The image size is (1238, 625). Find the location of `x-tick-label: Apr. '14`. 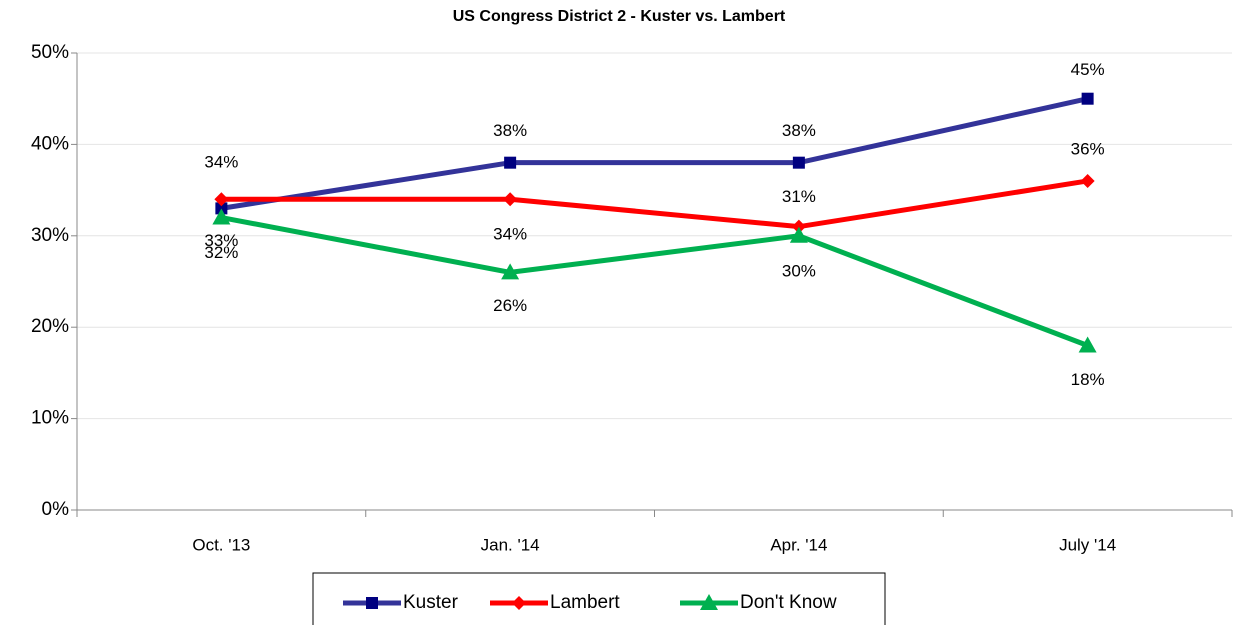

x-tick-label: Apr. '14 is located at coordinates (798, 544).